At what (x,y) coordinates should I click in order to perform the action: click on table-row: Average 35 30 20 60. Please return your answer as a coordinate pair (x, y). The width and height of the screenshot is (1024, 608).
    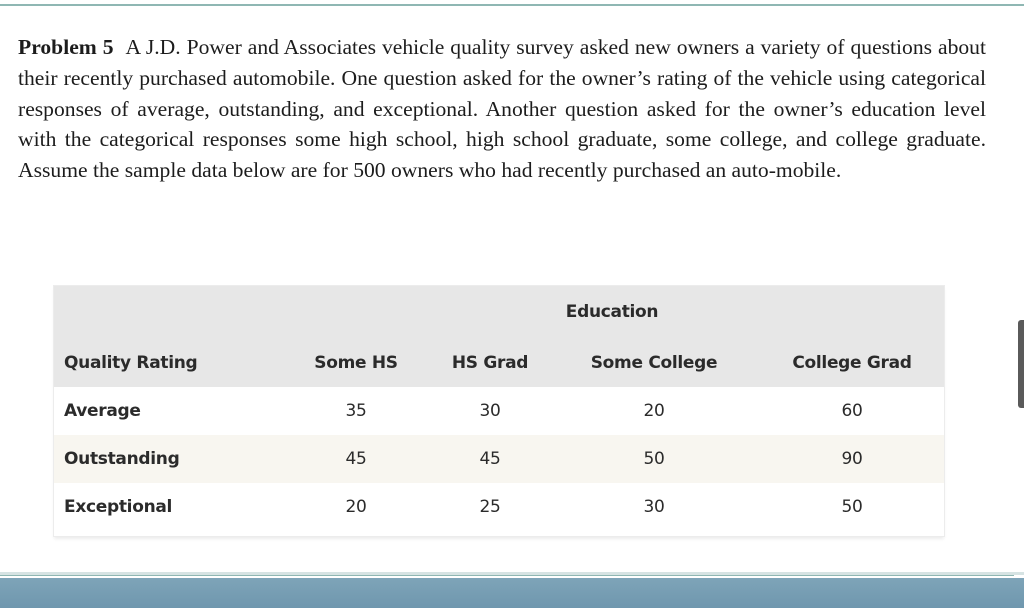
    Looking at the image, I should click on (499, 411).